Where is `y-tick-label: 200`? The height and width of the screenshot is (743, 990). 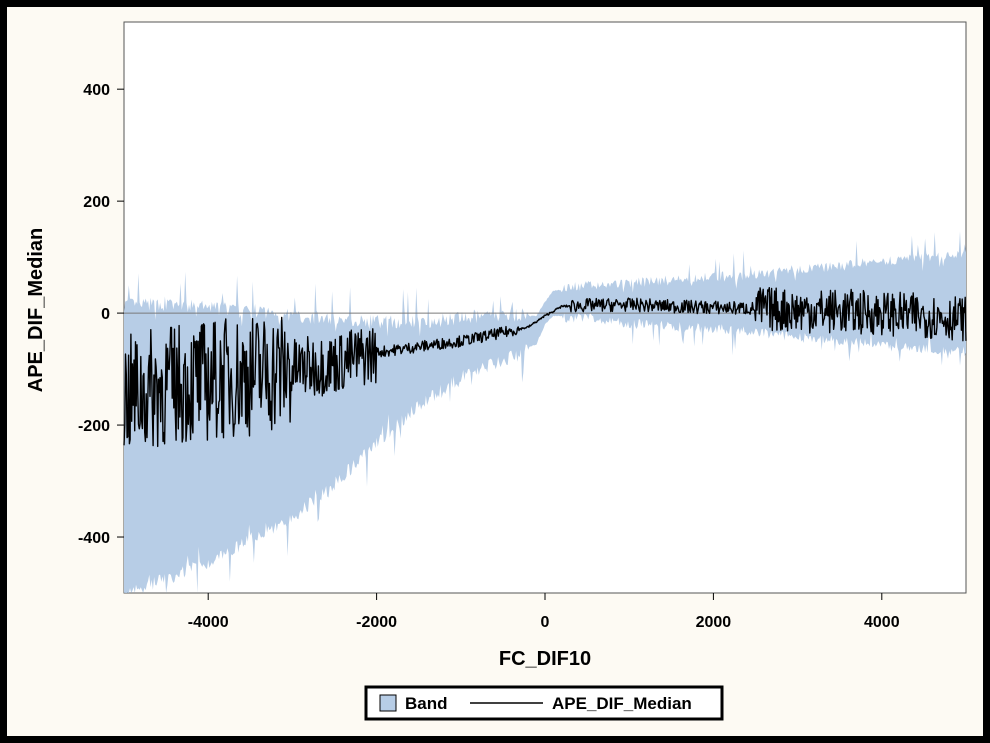
y-tick-label: 200 is located at coordinates (96, 202).